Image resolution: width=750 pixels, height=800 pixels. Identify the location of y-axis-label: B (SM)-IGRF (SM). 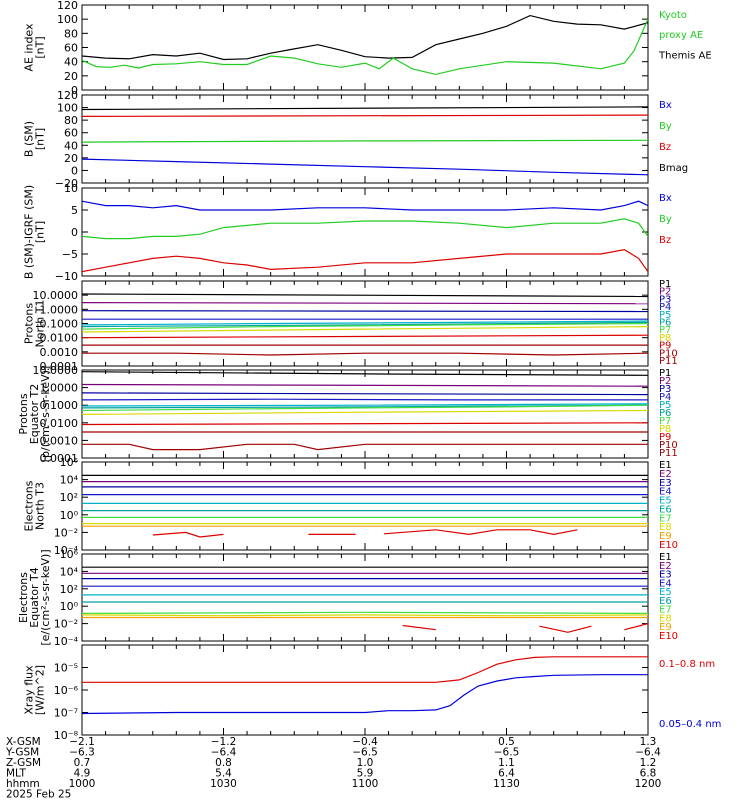
(29, 232).